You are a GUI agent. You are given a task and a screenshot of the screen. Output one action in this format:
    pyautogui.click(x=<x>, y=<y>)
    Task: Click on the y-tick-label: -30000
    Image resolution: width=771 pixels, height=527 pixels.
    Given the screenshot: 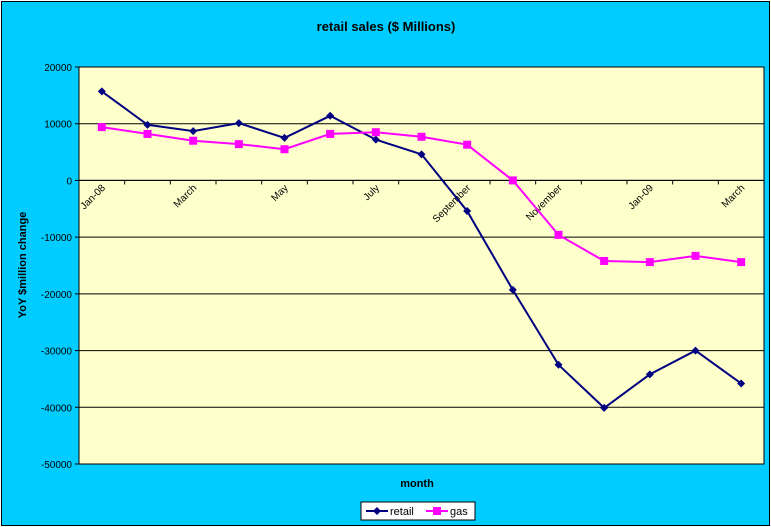 What is the action you would take?
    pyautogui.click(x=57, y=352)
    